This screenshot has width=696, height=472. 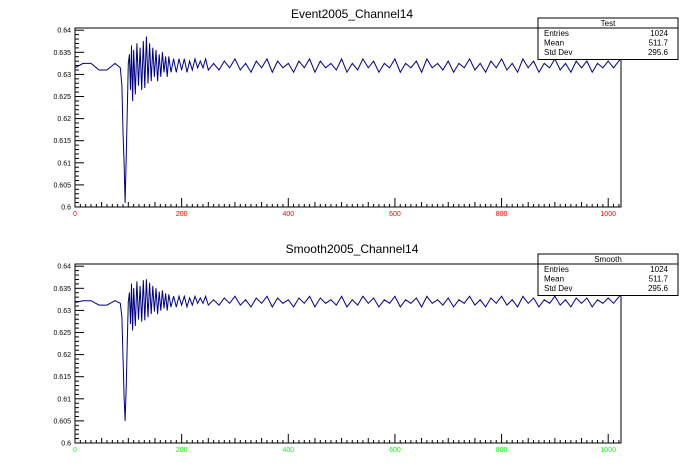 What do you see at coordinates (62, 289) in the screenshot?
I see `y-tick-label: 0.635` at bounding box center [62, 289].